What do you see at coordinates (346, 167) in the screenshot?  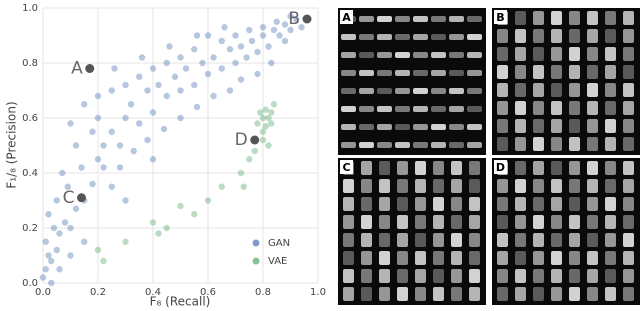 I see `panel-label: C` at bounding box center [346, 167].